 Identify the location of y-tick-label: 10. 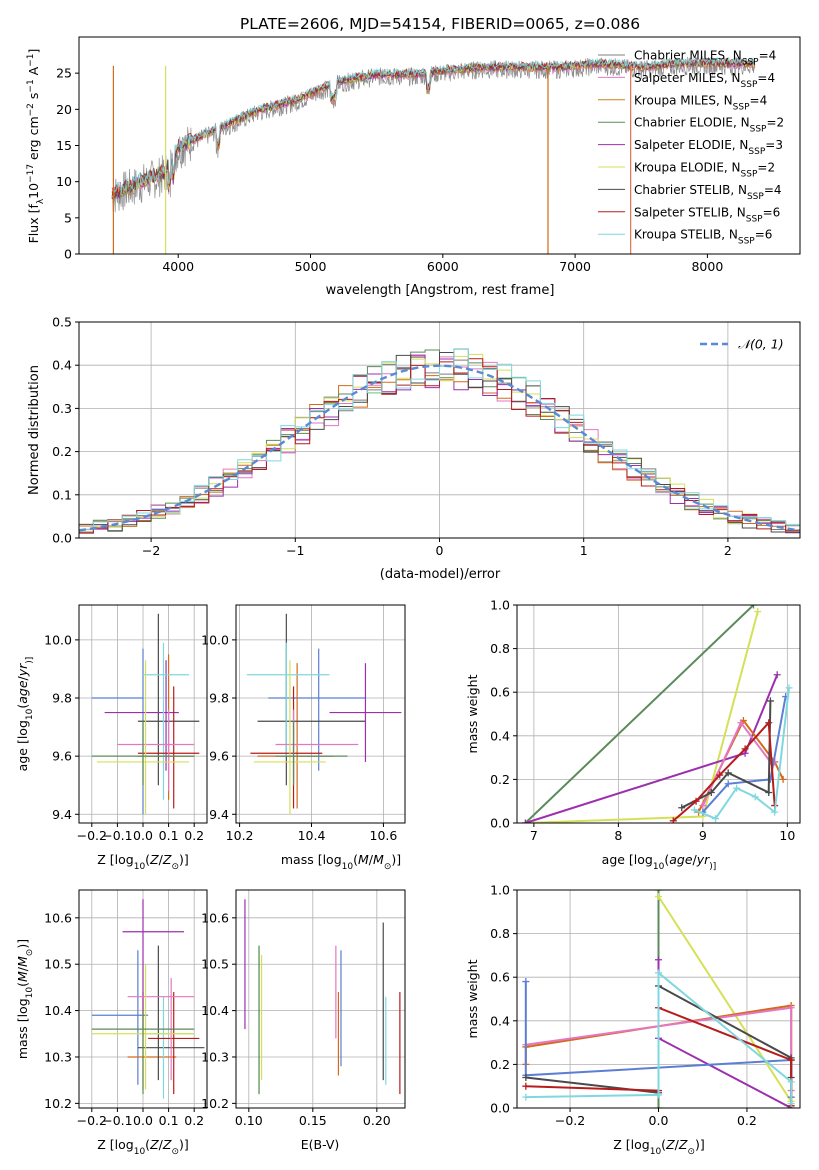
(64, 181).